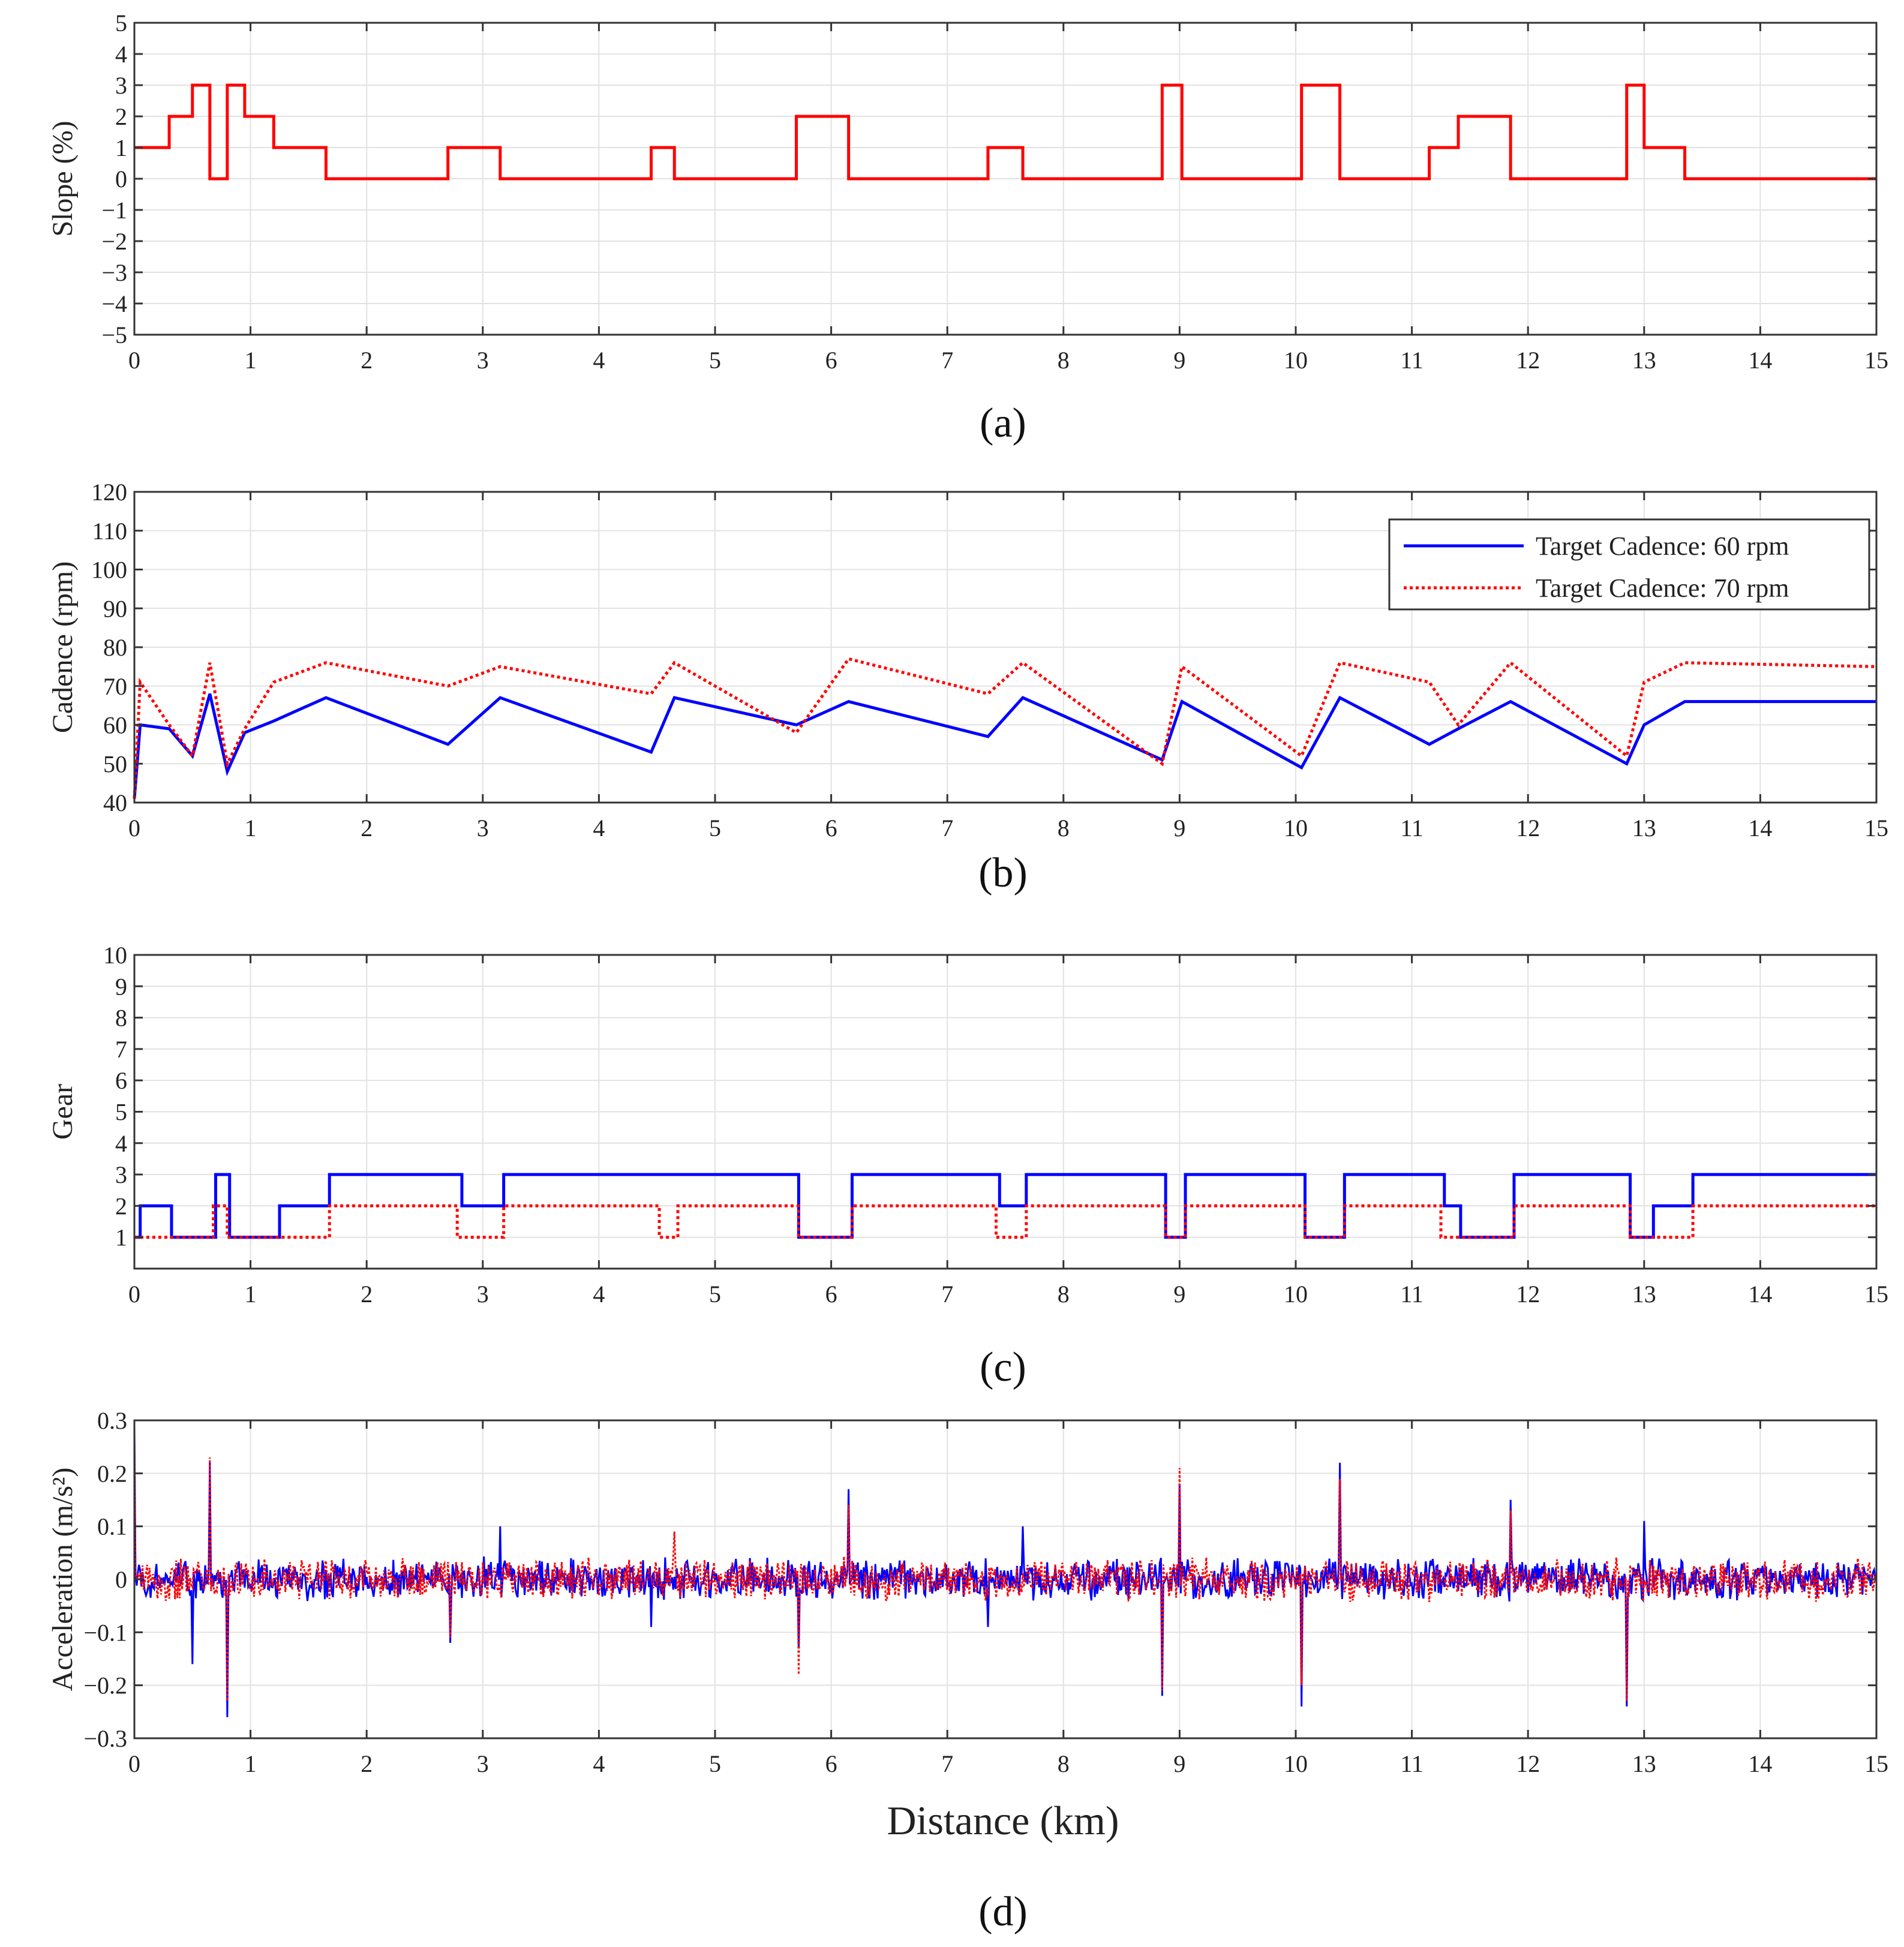 This screenshot has height=1947, width=1904. What do you see at coordinates (105, 1633) in the screenshot?
I see `y-tick-label: −0.1` at bounding box center [105, 1633].